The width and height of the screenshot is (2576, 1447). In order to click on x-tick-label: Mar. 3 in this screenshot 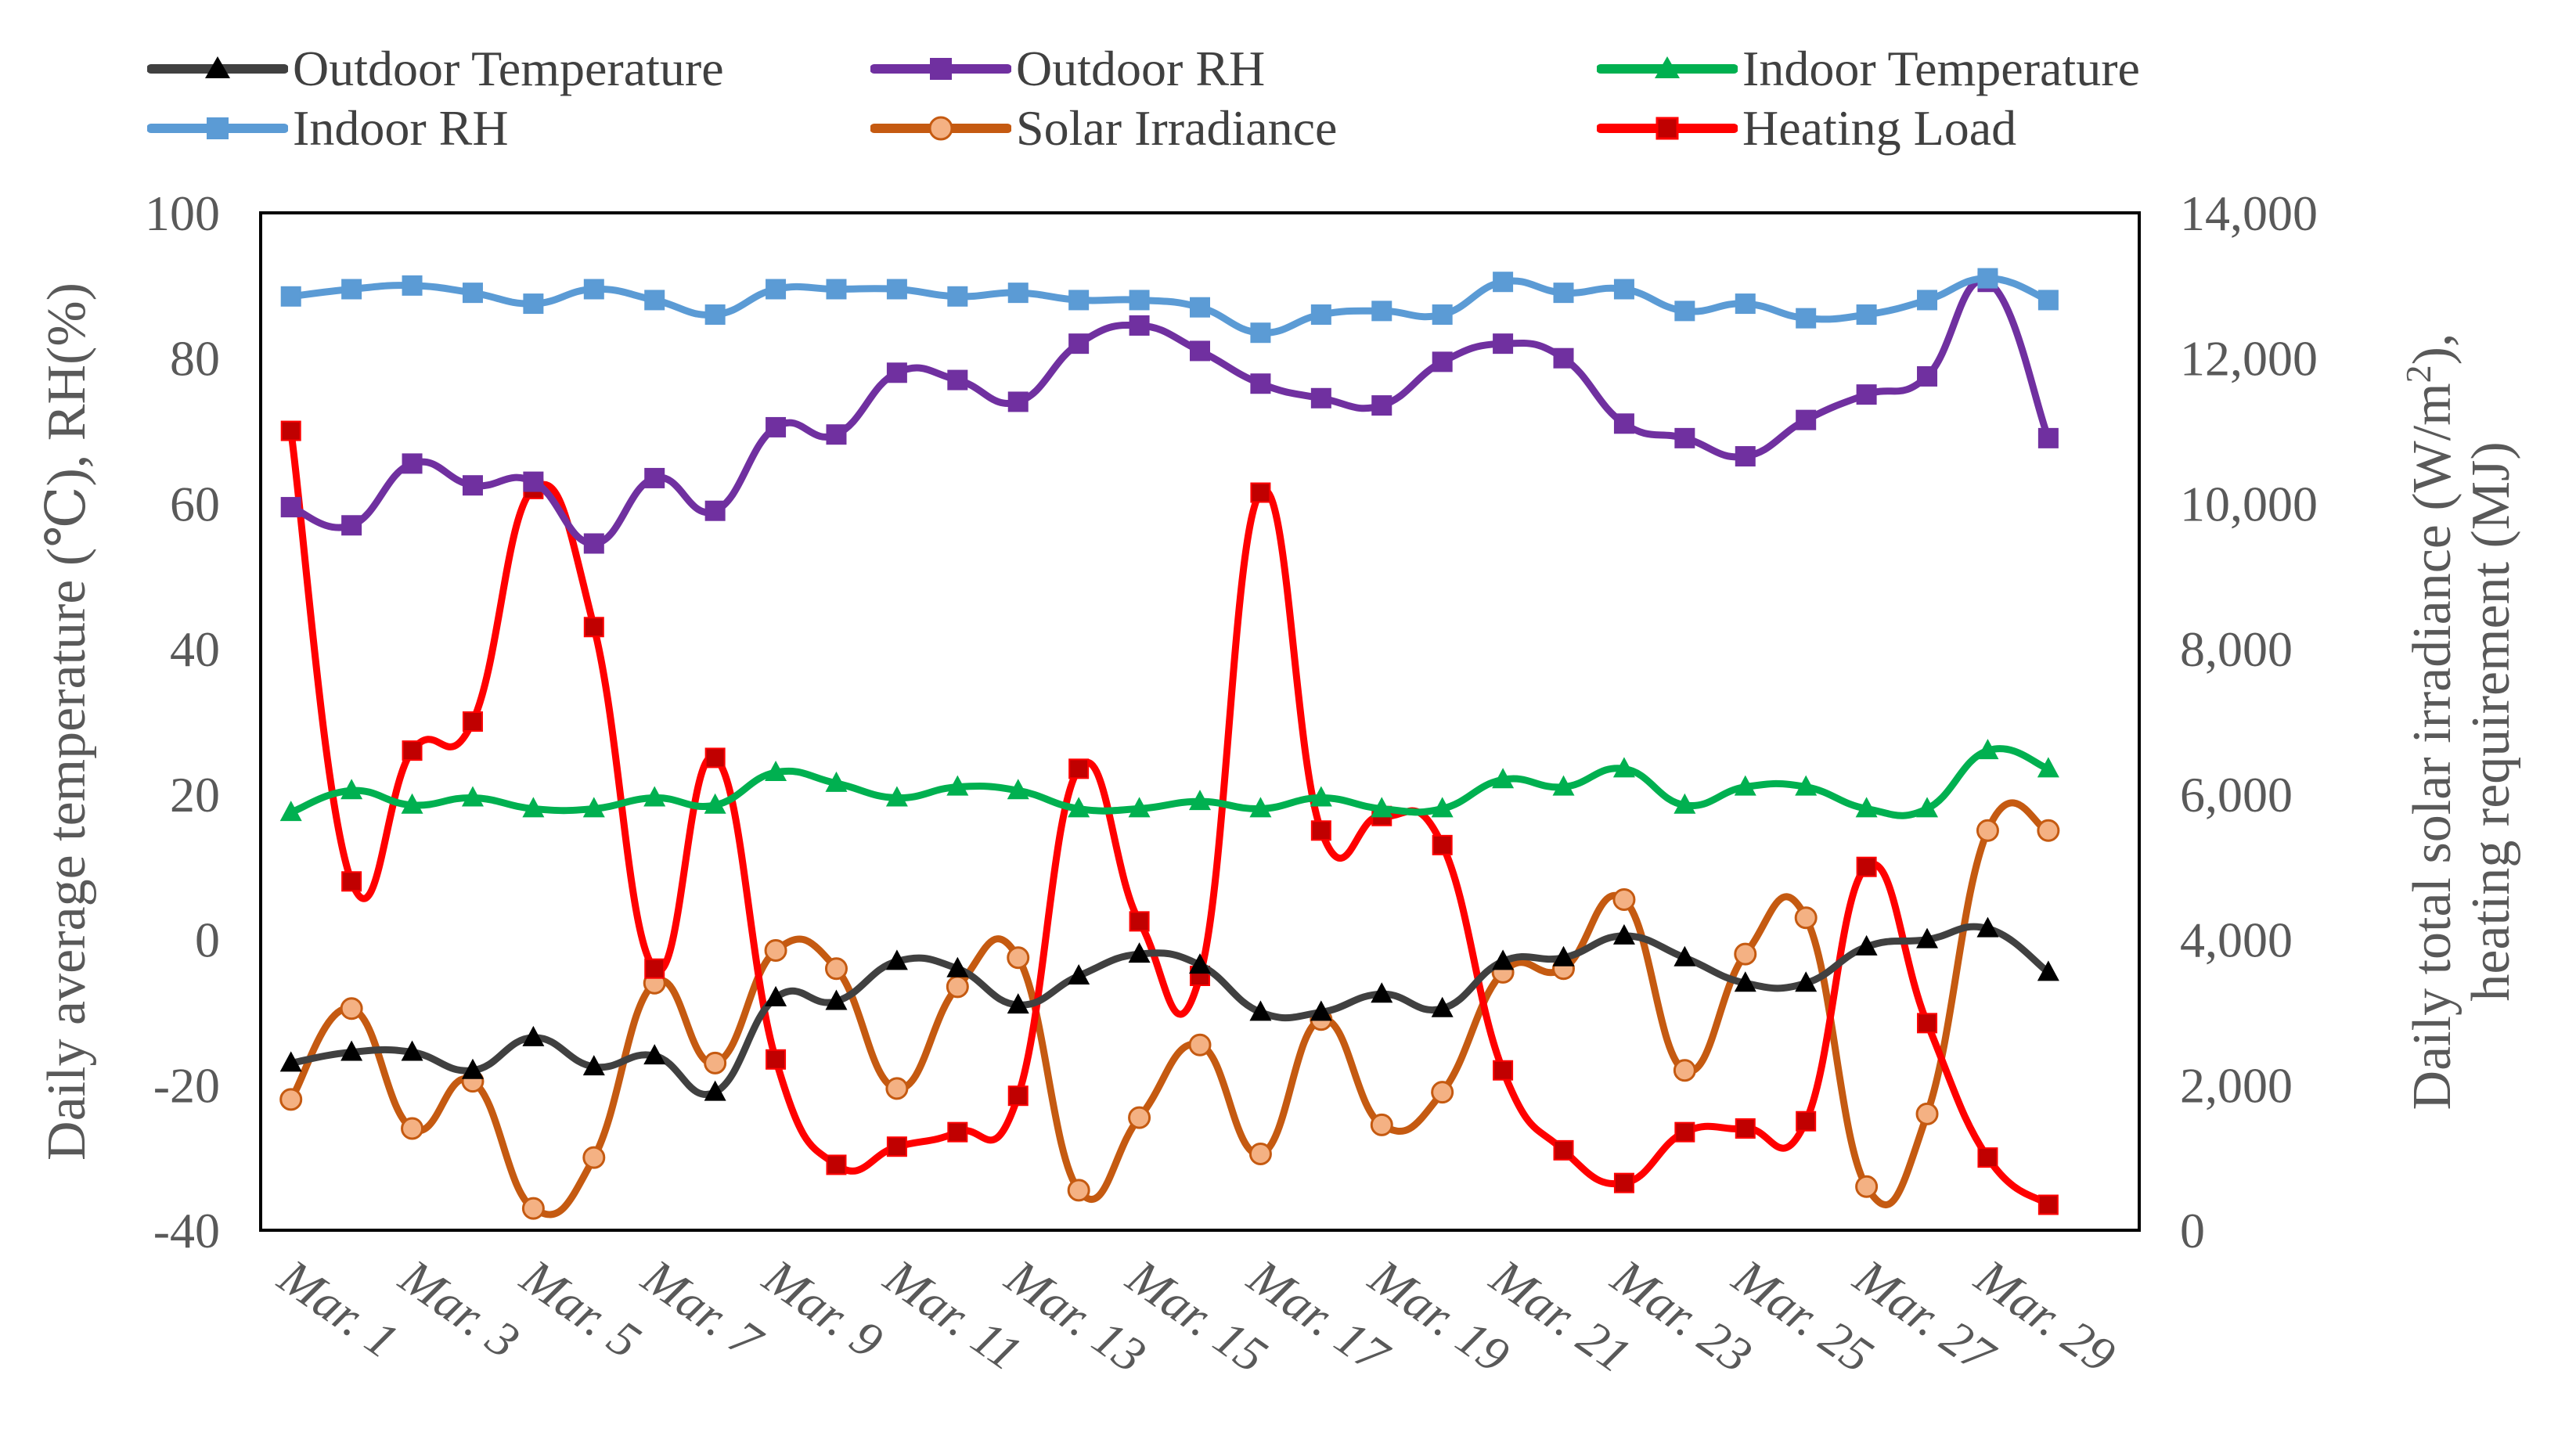, I will do `click(459, 1309)`.